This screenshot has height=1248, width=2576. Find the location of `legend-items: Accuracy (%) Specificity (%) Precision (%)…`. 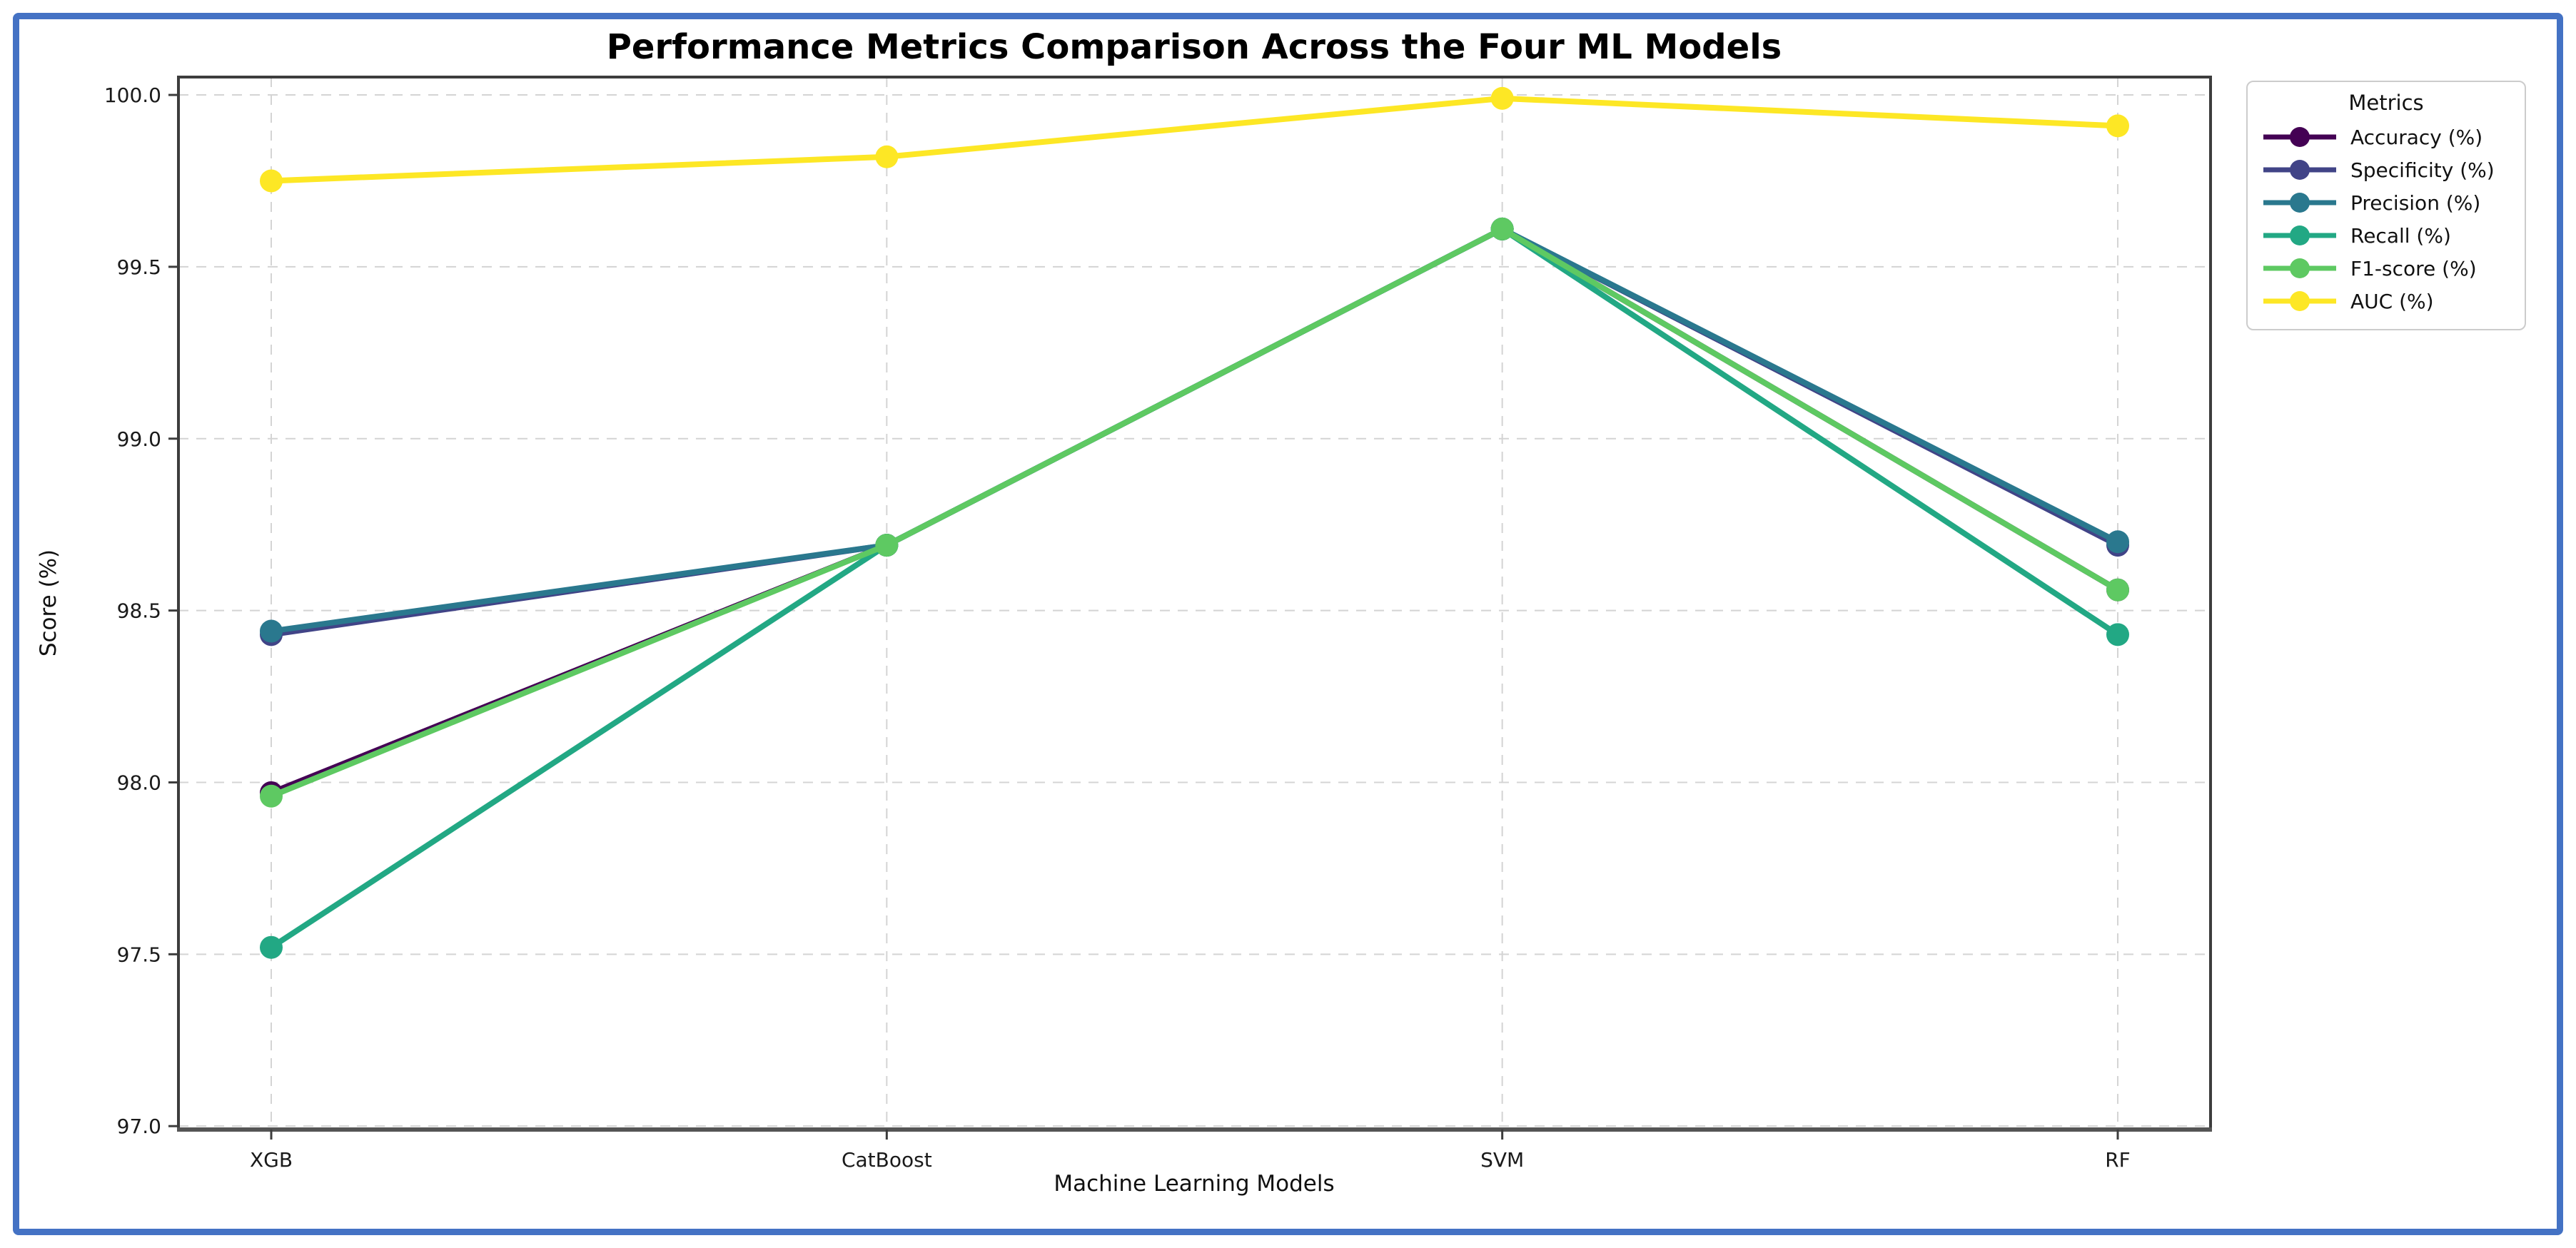

legend-items: Accuracy (%) Specificity (%) Precision (%)… is located at coordinates (2386, 219).